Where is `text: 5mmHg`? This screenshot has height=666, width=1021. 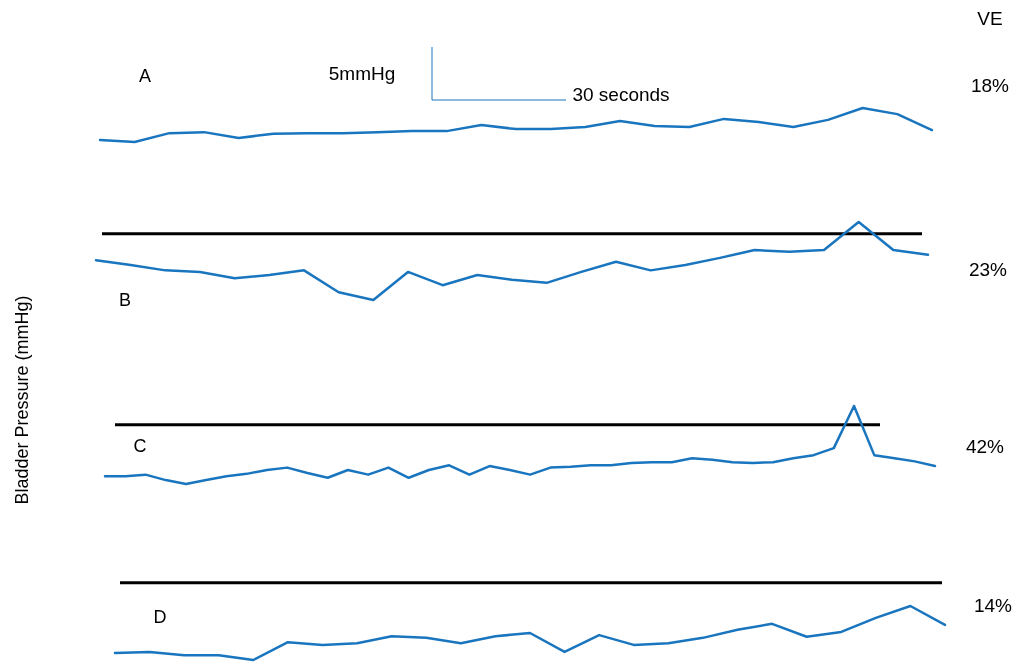
text: 5mmHg is located at coordinates (362, 73).